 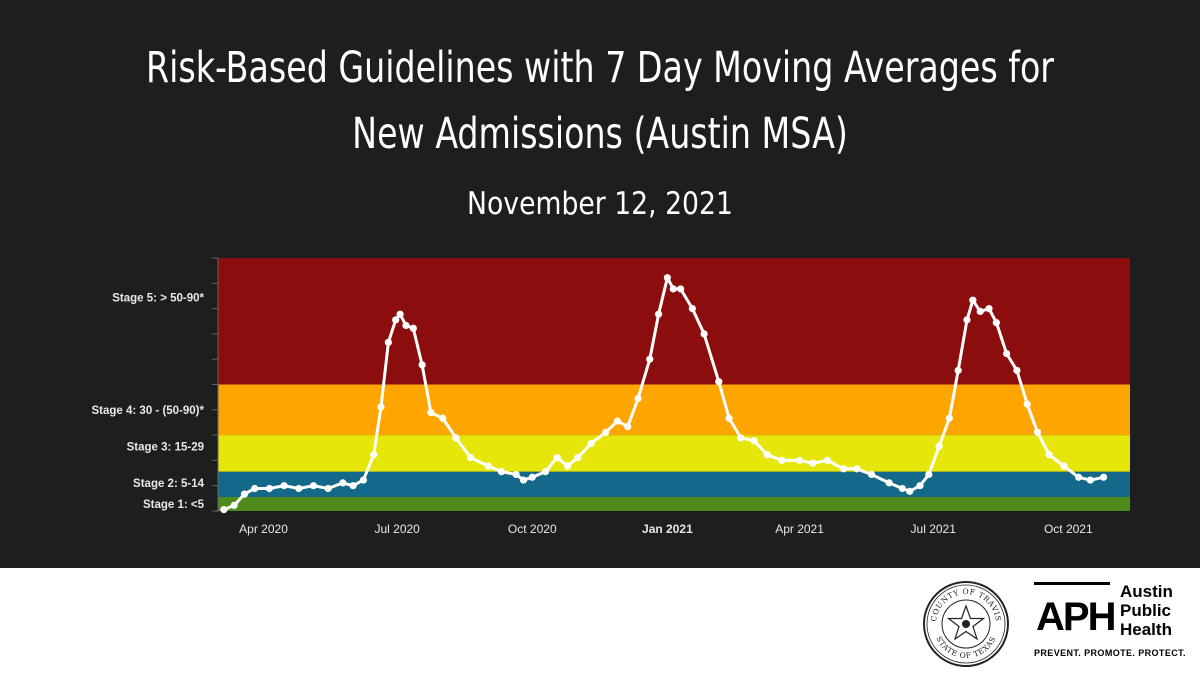 I want to click on stage-label-1: Stage 1: <5, so click(x=174, y=505).